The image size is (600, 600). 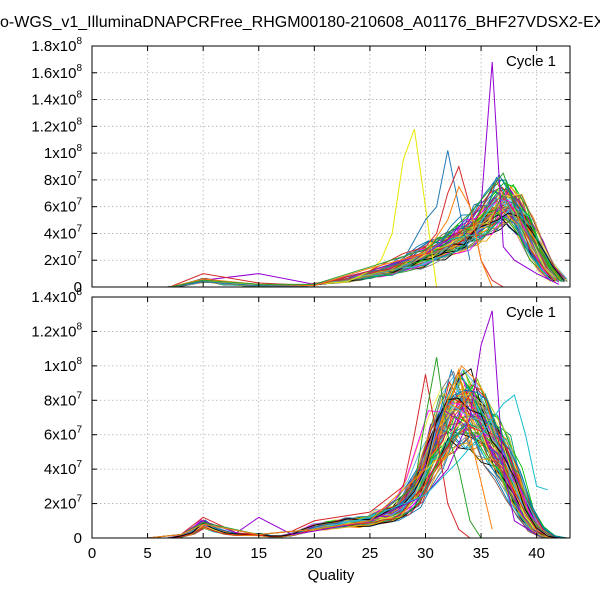 What do you see at coordinates (370, 553) in the screenshot?
I see `x-tick-label: 25` at bounding box center [370, 553].